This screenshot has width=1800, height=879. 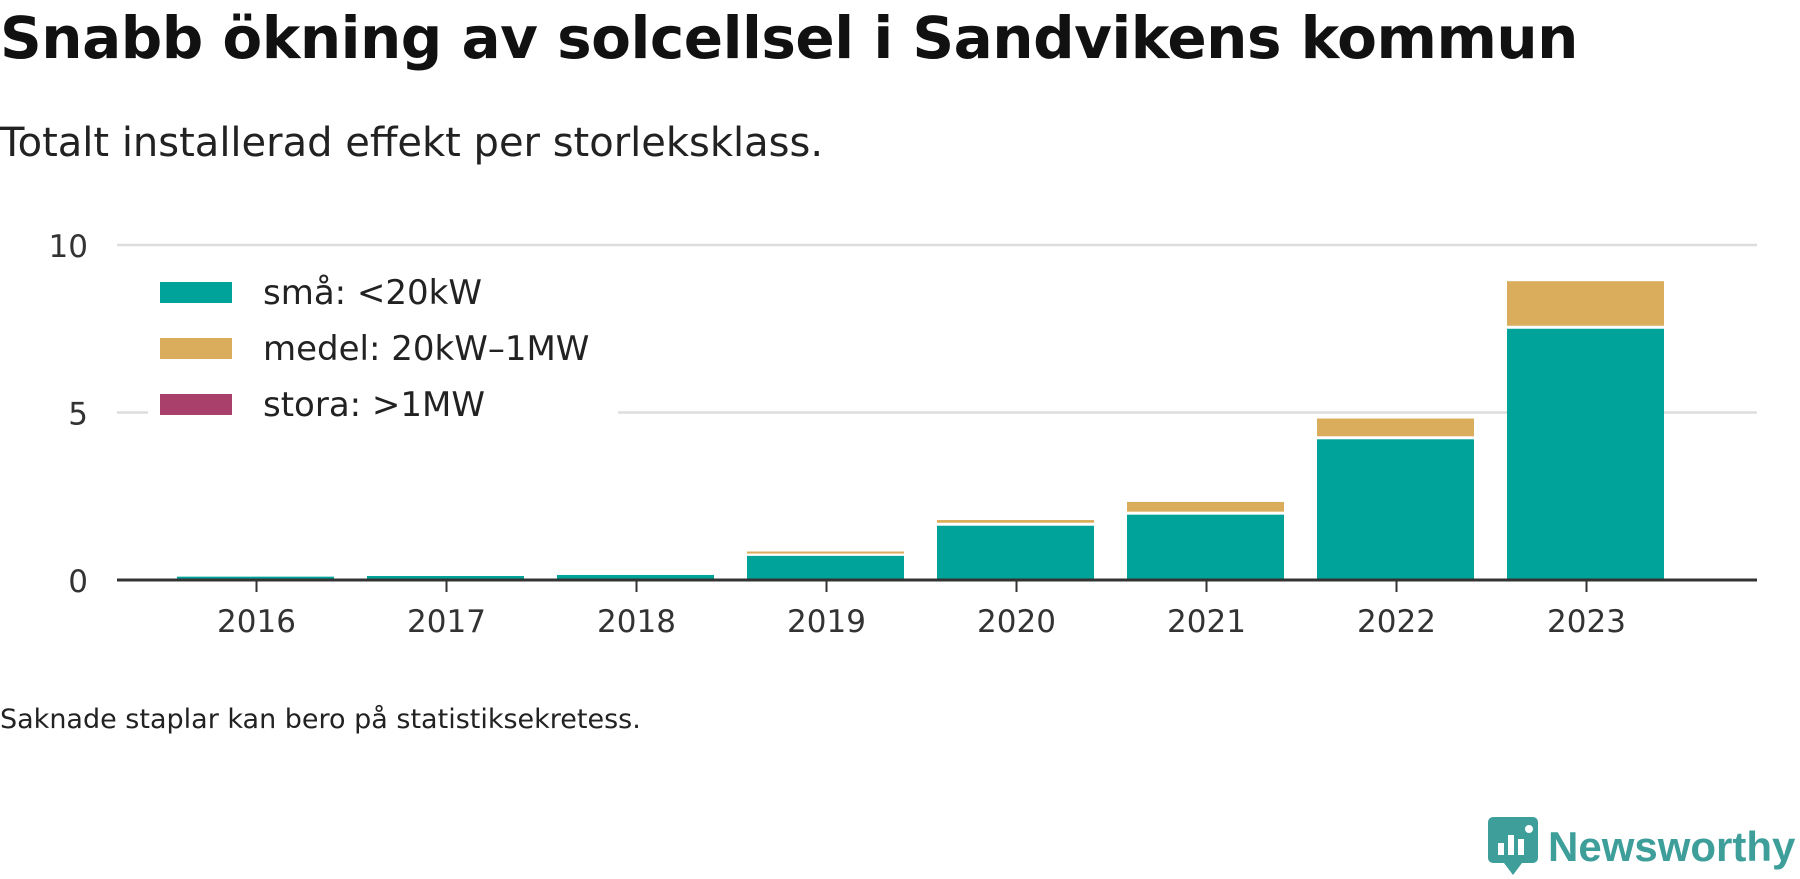 What do you see at coordinates (256, 622) in the screenshot?
I see `x-tick-label: 2016` at bounding box center [256, 622].